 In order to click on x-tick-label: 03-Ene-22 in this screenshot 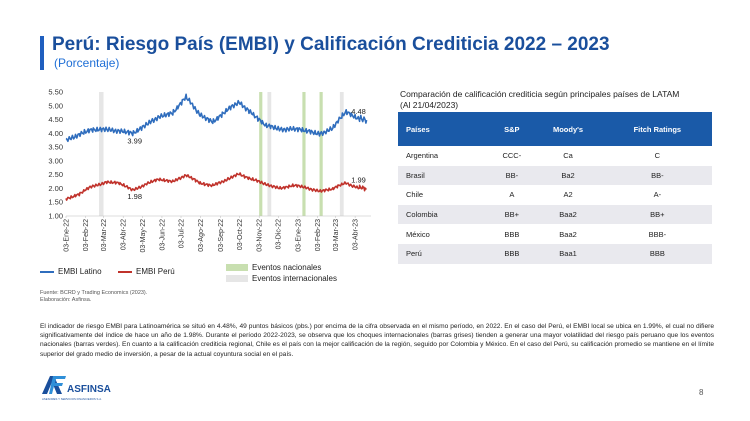, I will do `click(67, 235)`.